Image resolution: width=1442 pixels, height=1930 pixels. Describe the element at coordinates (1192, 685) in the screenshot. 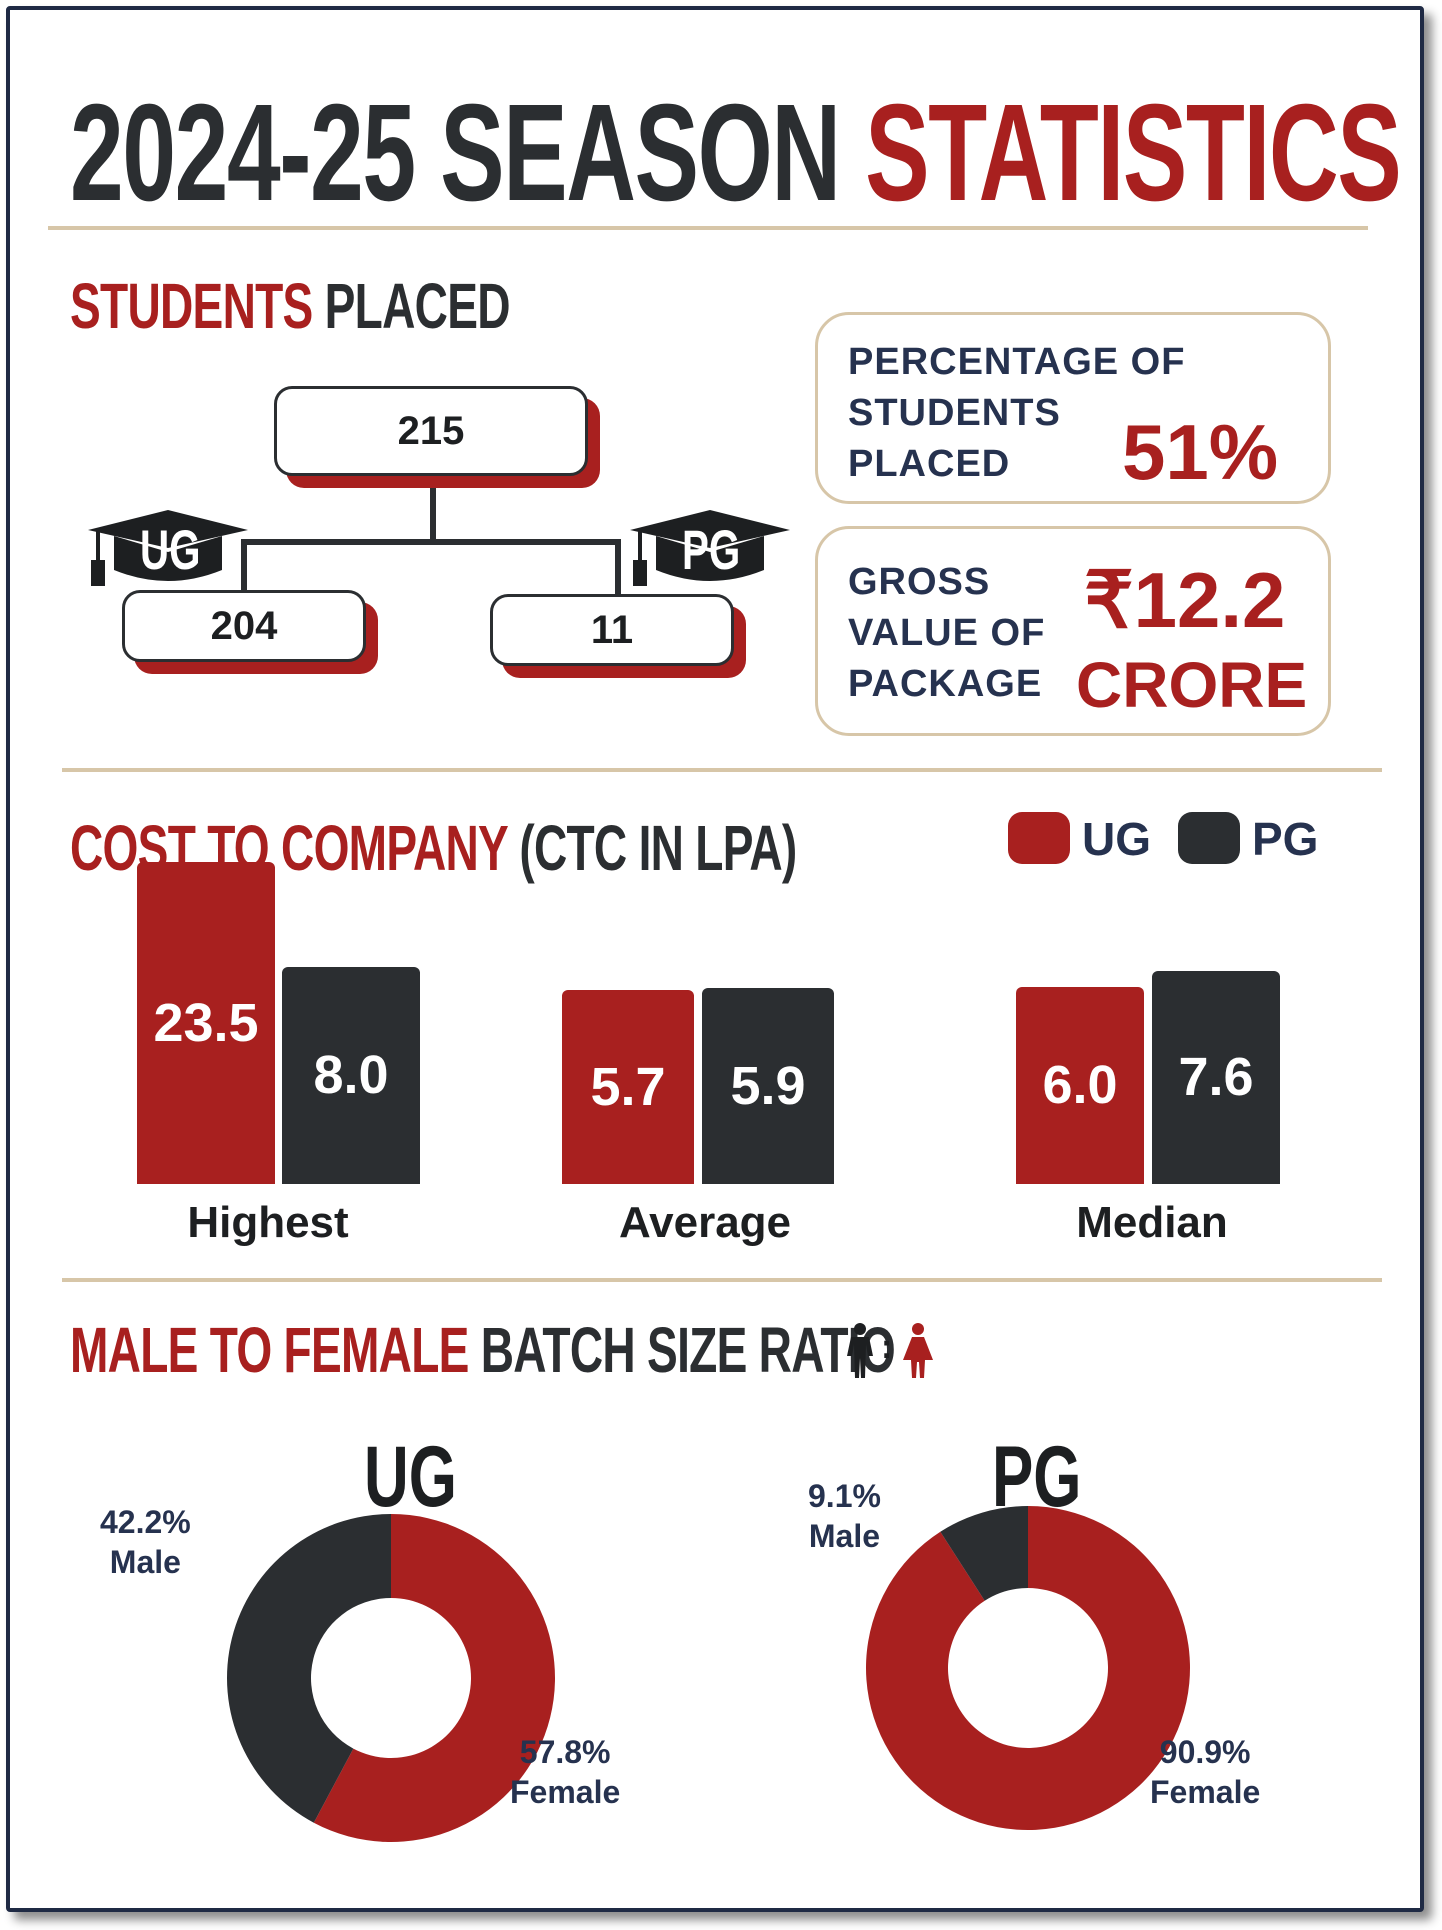

I see `gross-value-unit: CRORE` at that location.